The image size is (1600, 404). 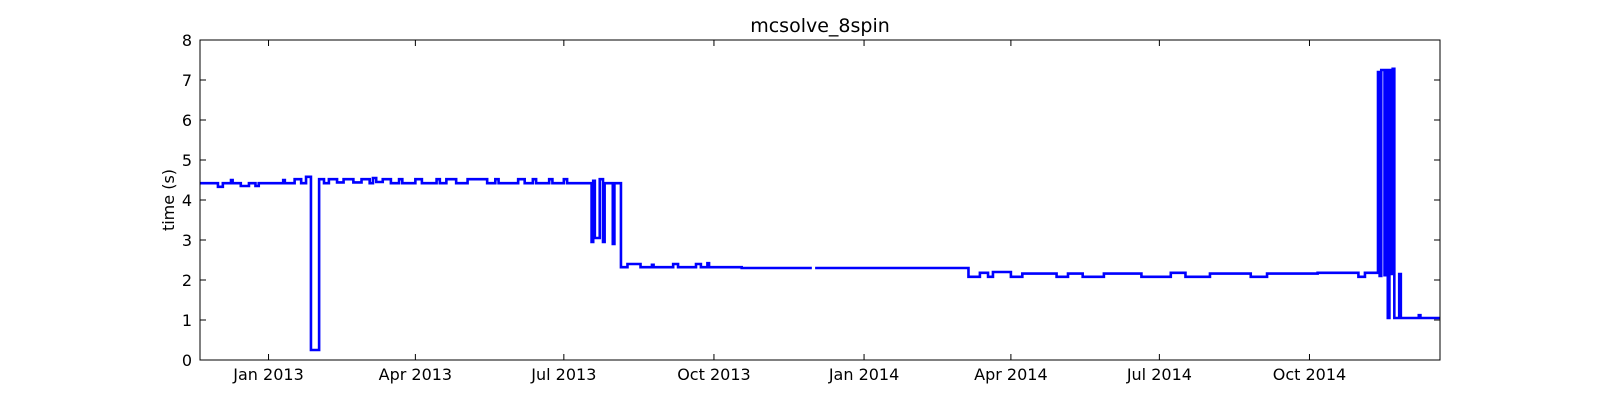 I want to click on x-tick-label: Jan 2014, so click(x=863, y=374).